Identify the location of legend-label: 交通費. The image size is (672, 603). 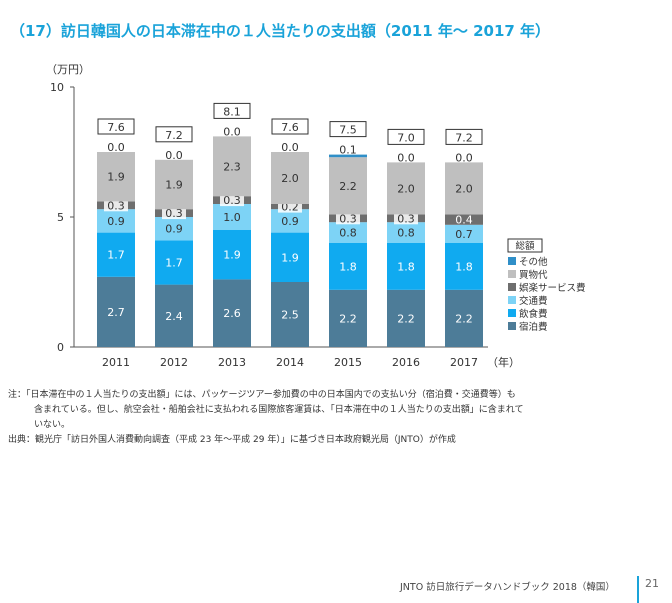
(533, 301).